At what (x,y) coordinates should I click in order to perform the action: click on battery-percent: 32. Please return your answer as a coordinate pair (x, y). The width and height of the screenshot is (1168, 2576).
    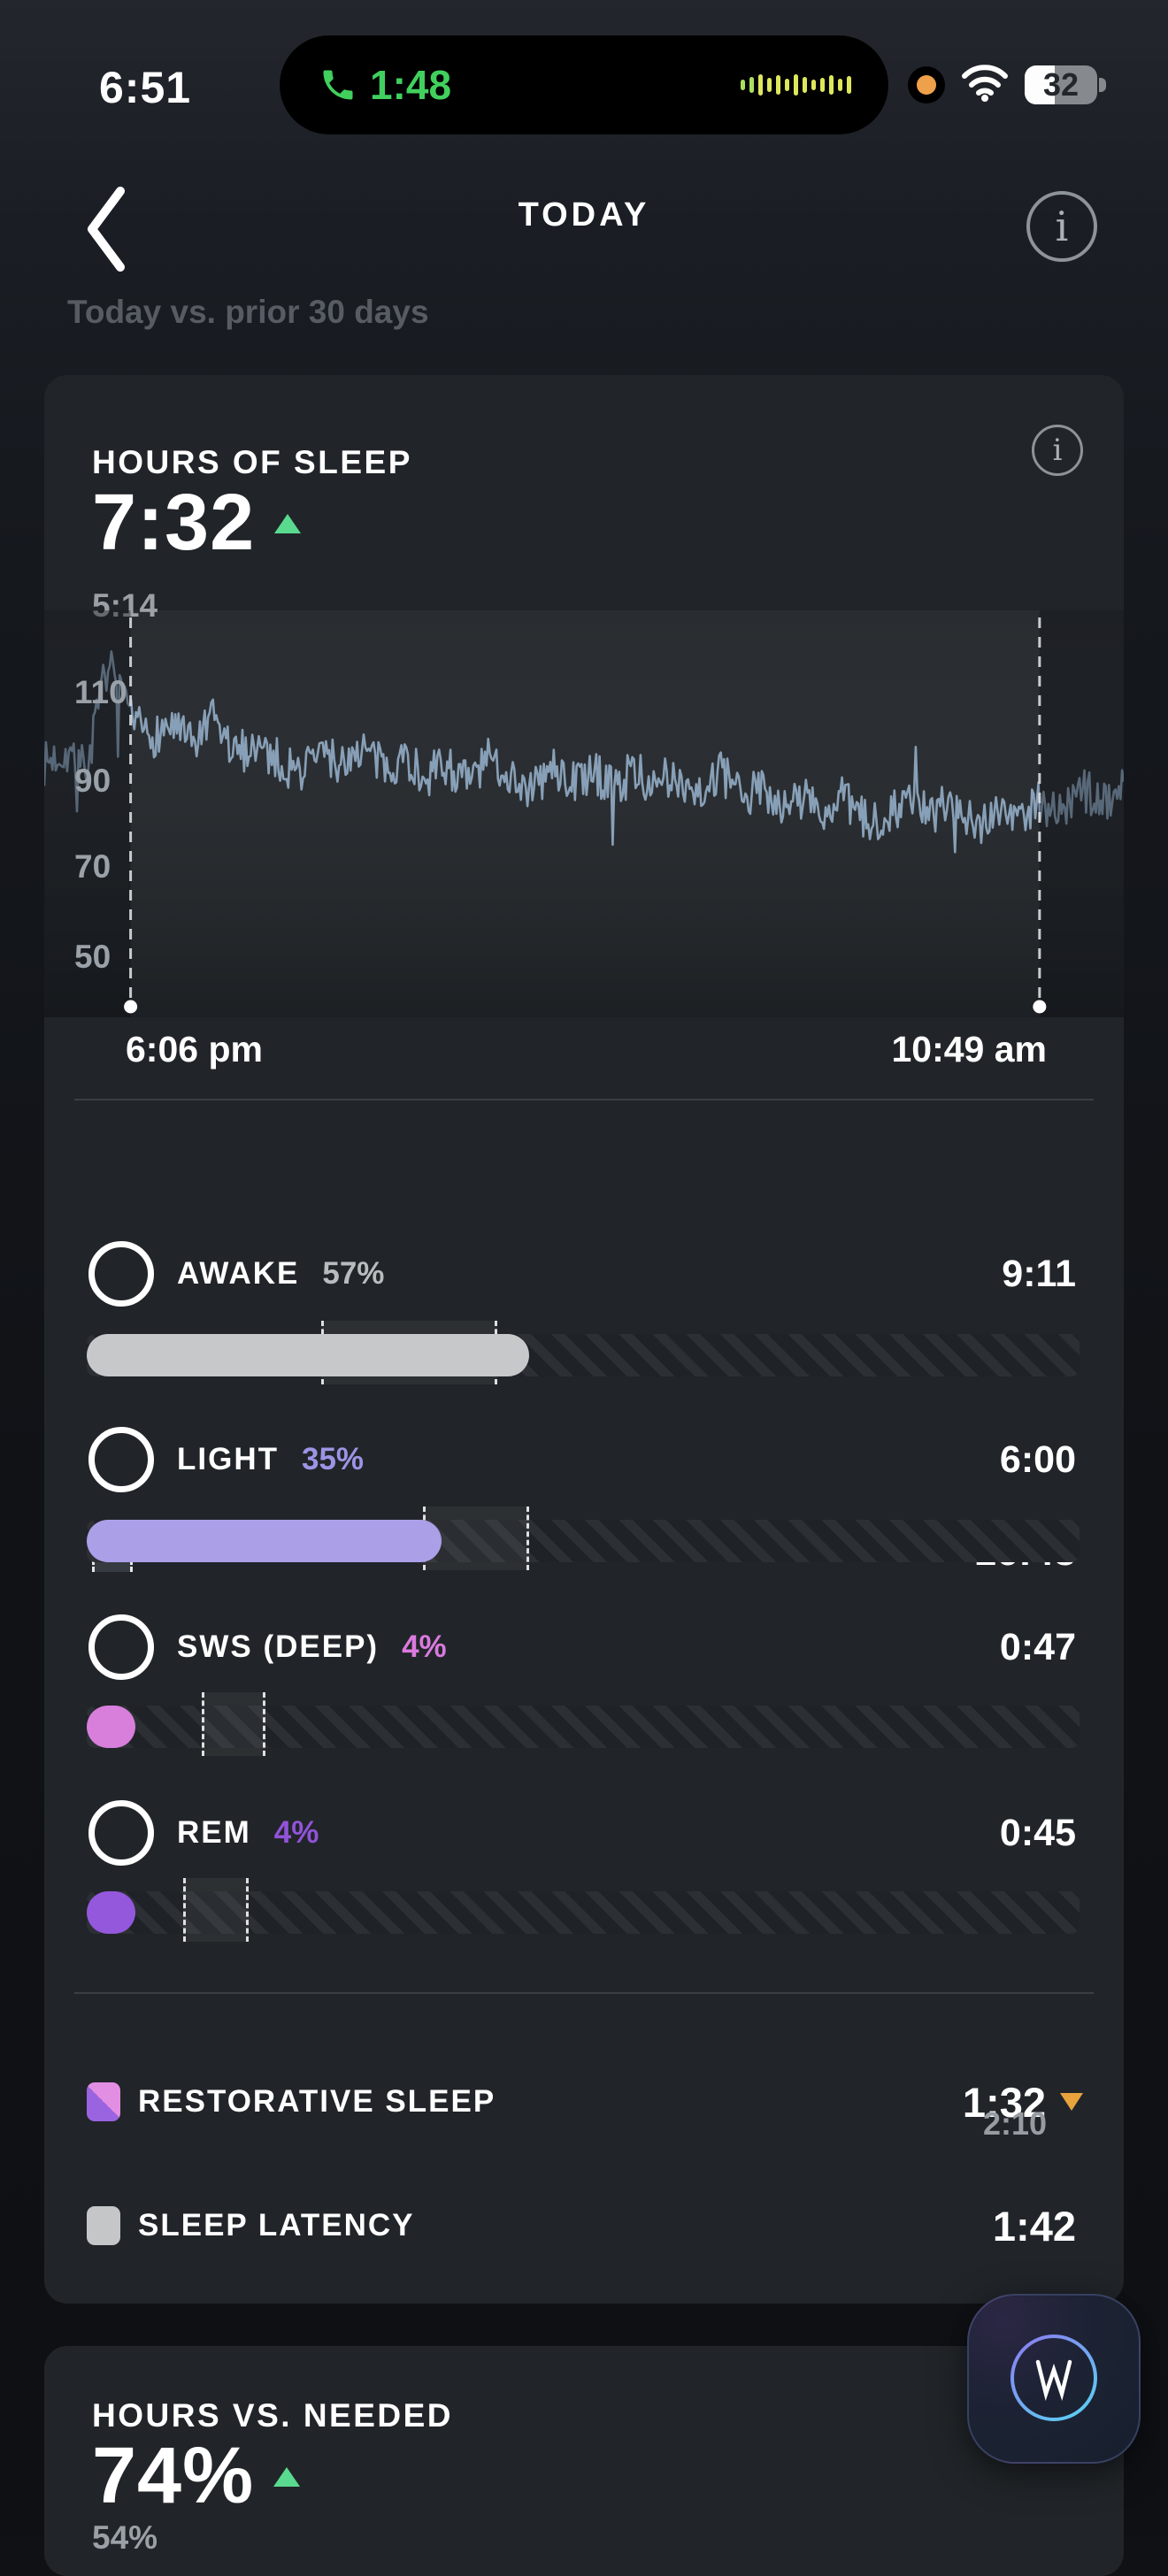
    Looking at the image, I should click on (1061, 84).